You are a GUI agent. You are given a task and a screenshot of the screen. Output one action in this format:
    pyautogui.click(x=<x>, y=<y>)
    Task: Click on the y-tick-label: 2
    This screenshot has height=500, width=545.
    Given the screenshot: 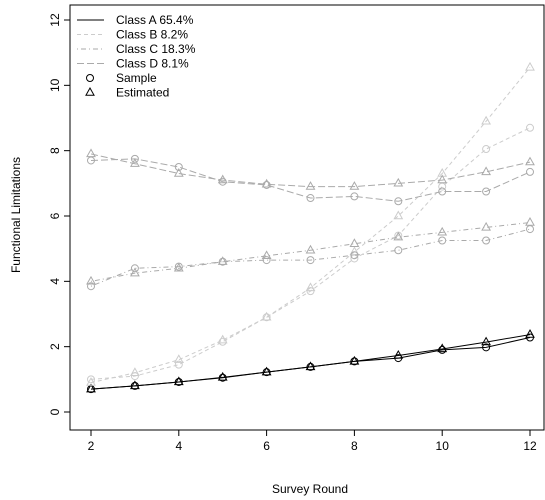 What is the action you would take?
    pyautogui.click(x=55, y=346)
    